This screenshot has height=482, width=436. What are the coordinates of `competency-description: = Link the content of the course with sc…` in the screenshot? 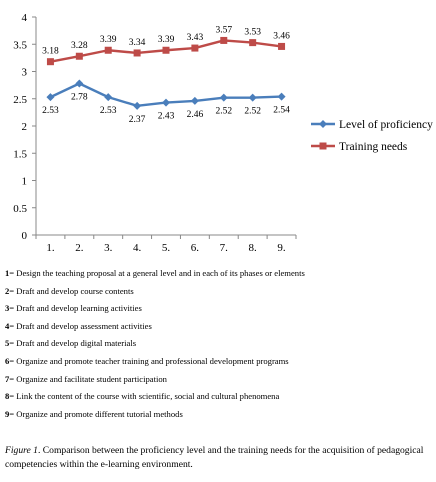 It's located at (144, 396).